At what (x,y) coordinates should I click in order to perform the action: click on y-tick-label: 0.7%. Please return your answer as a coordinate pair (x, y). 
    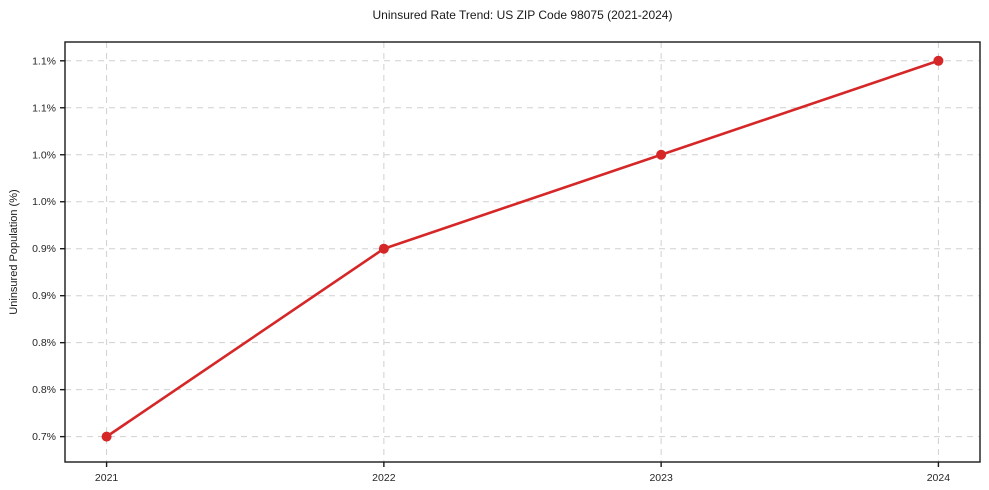
    Looking at the image, I should click on (44, 437).